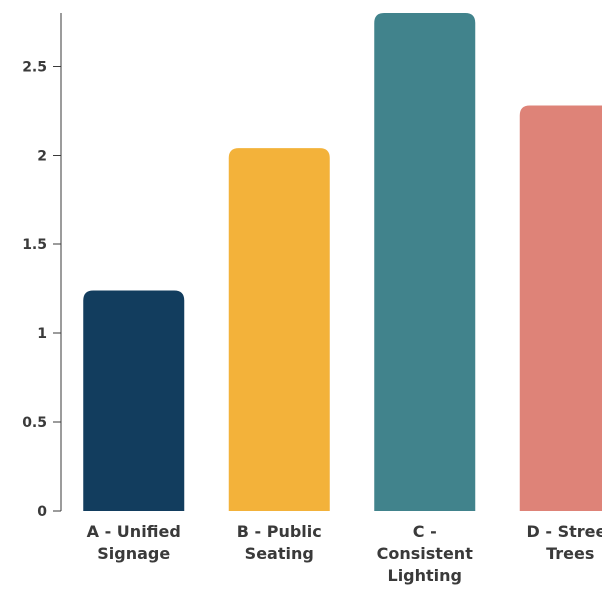  What do you see at coordinates (570, 553) in the screenshot?
I see `x-category-label-line: Trees` at bounding box center [570, 553].